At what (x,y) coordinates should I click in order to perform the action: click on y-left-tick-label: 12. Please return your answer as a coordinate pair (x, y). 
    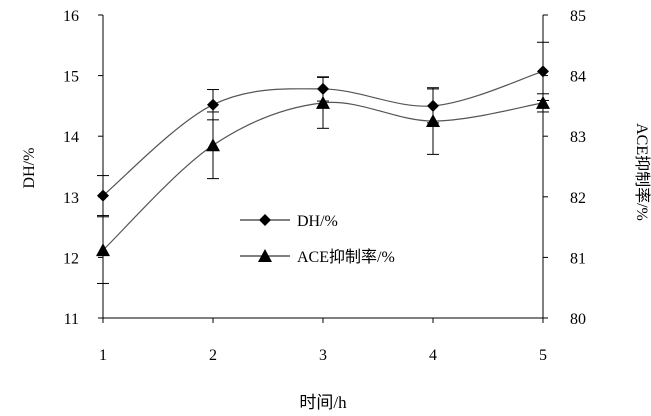
    Looking at the image, I should click on (71, 258).